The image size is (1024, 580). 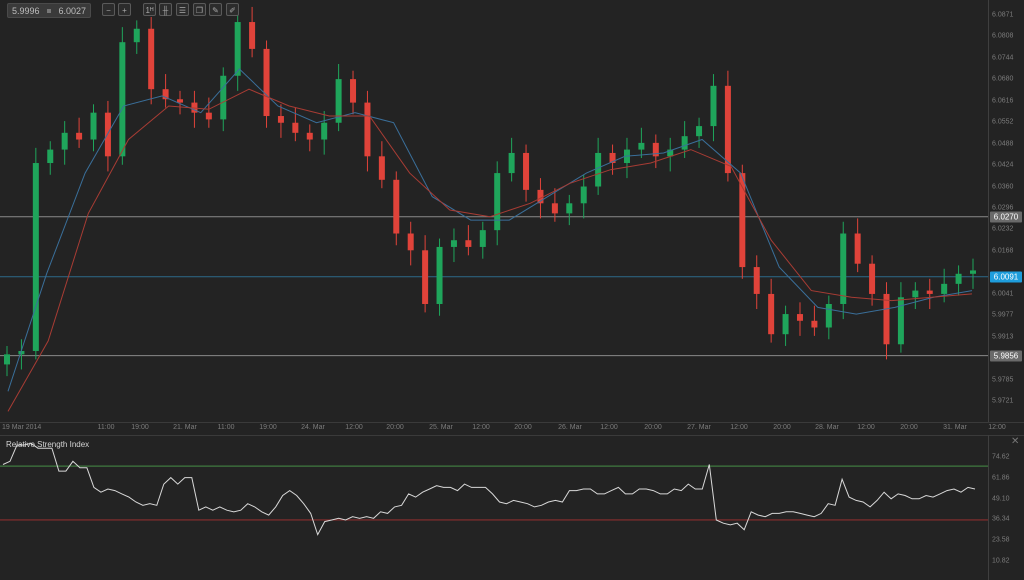 I want to click on chart-toolbar: 5.9996 6.0027 − + 1ᴴ ╫ ☰ ❐ ✎ ✐, so click(x=495, y=11).